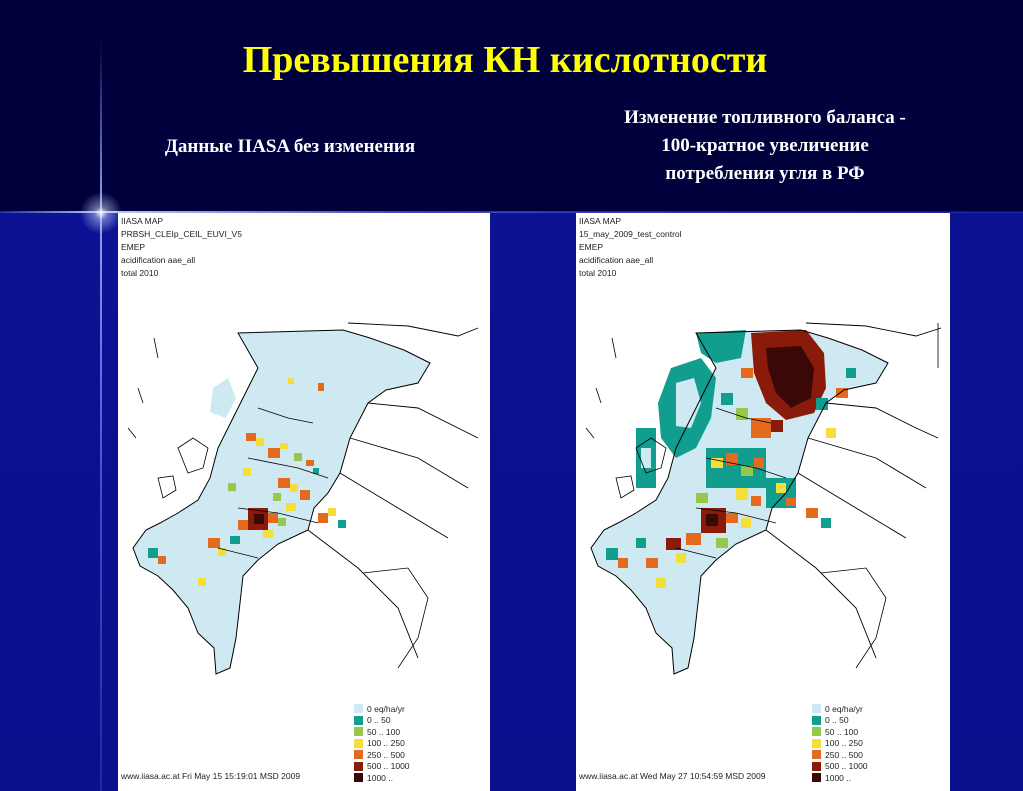  Describe the element at coordinates (505, 60) in the screenshot. I see `slide-title: Превышения КН кислотности` at that location.